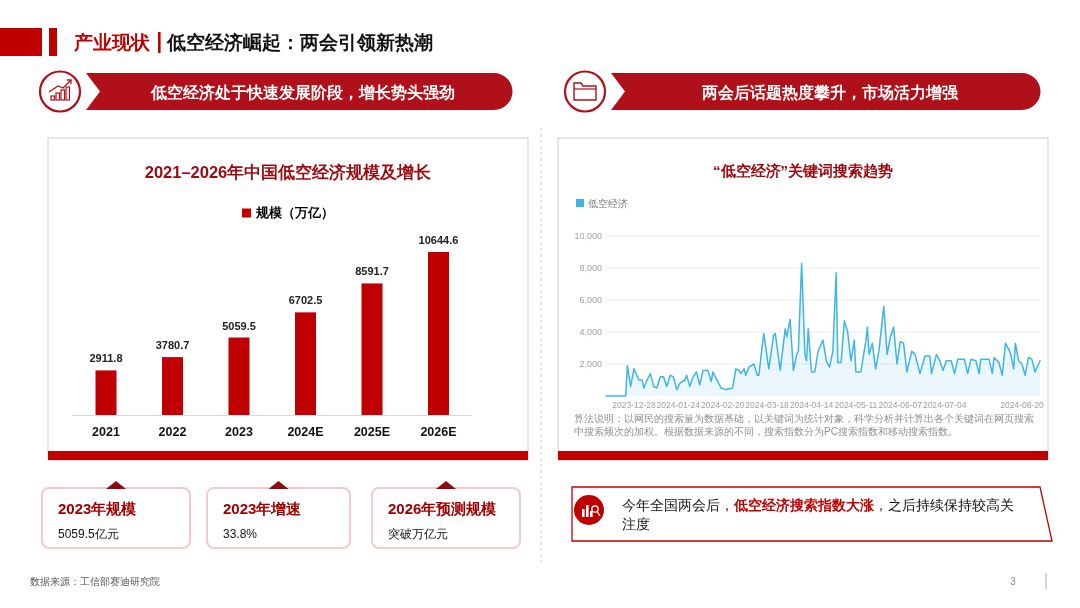  Describe the element at coordinates (590, 300) in the screenshot. I see `y-tick-label: 6,000` at that location.